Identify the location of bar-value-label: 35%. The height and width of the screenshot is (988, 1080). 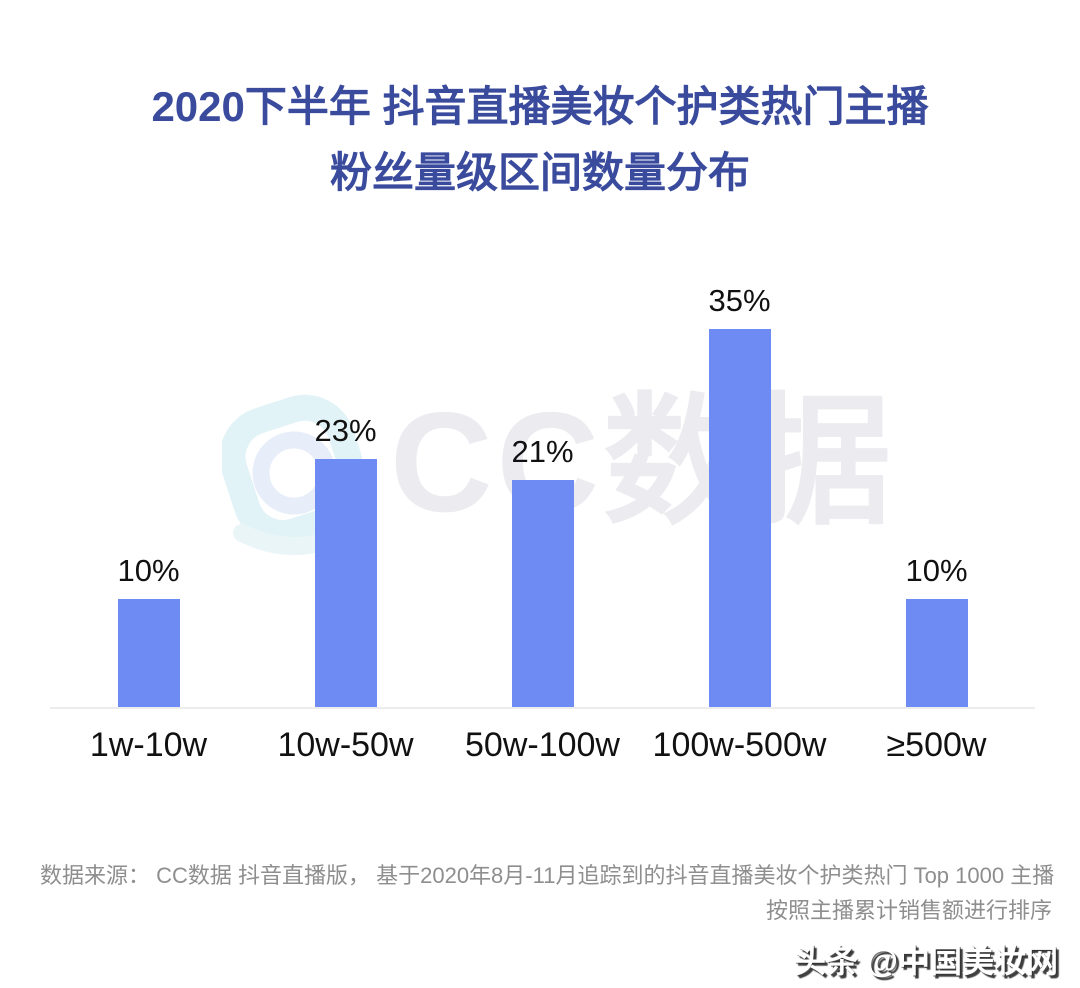
(739, 300).